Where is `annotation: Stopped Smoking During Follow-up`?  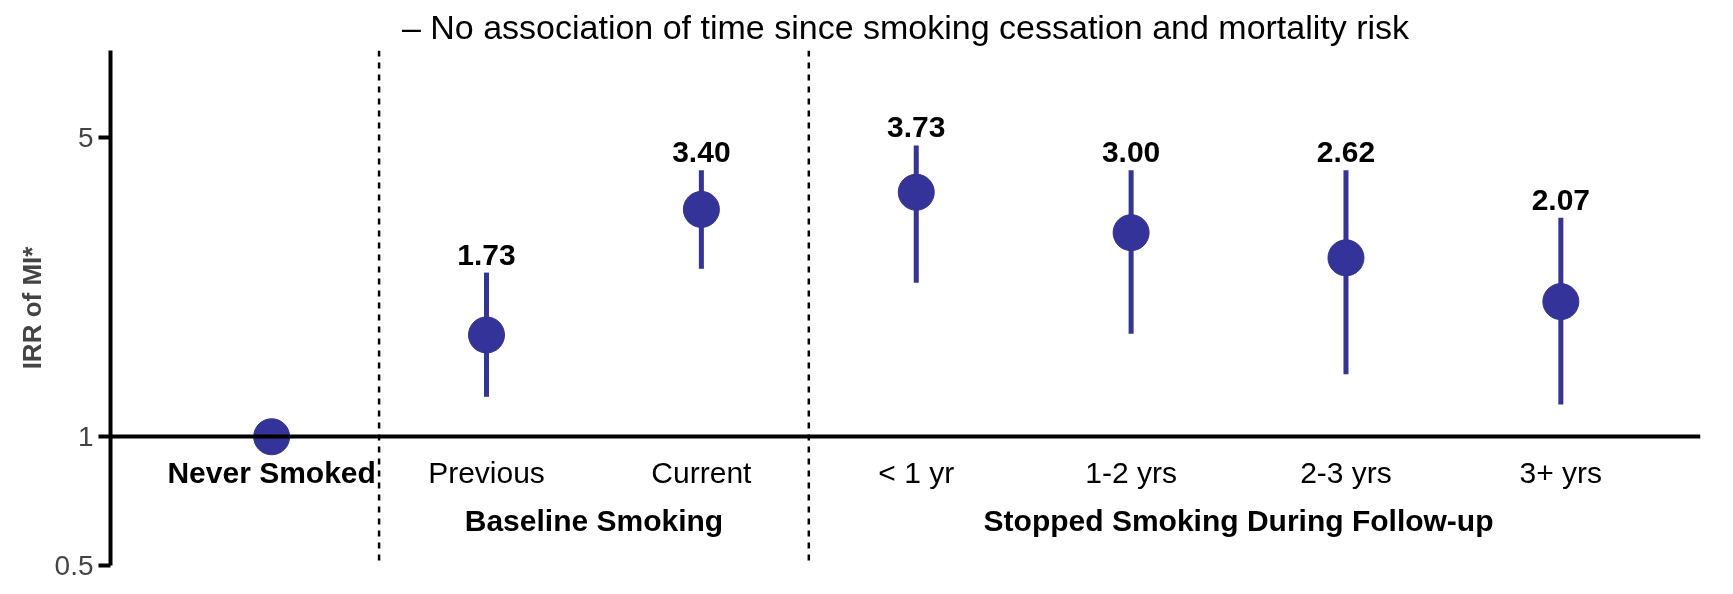
annotation: Stopped Smoking During Follow-up is located at coordinates (1238, 520).